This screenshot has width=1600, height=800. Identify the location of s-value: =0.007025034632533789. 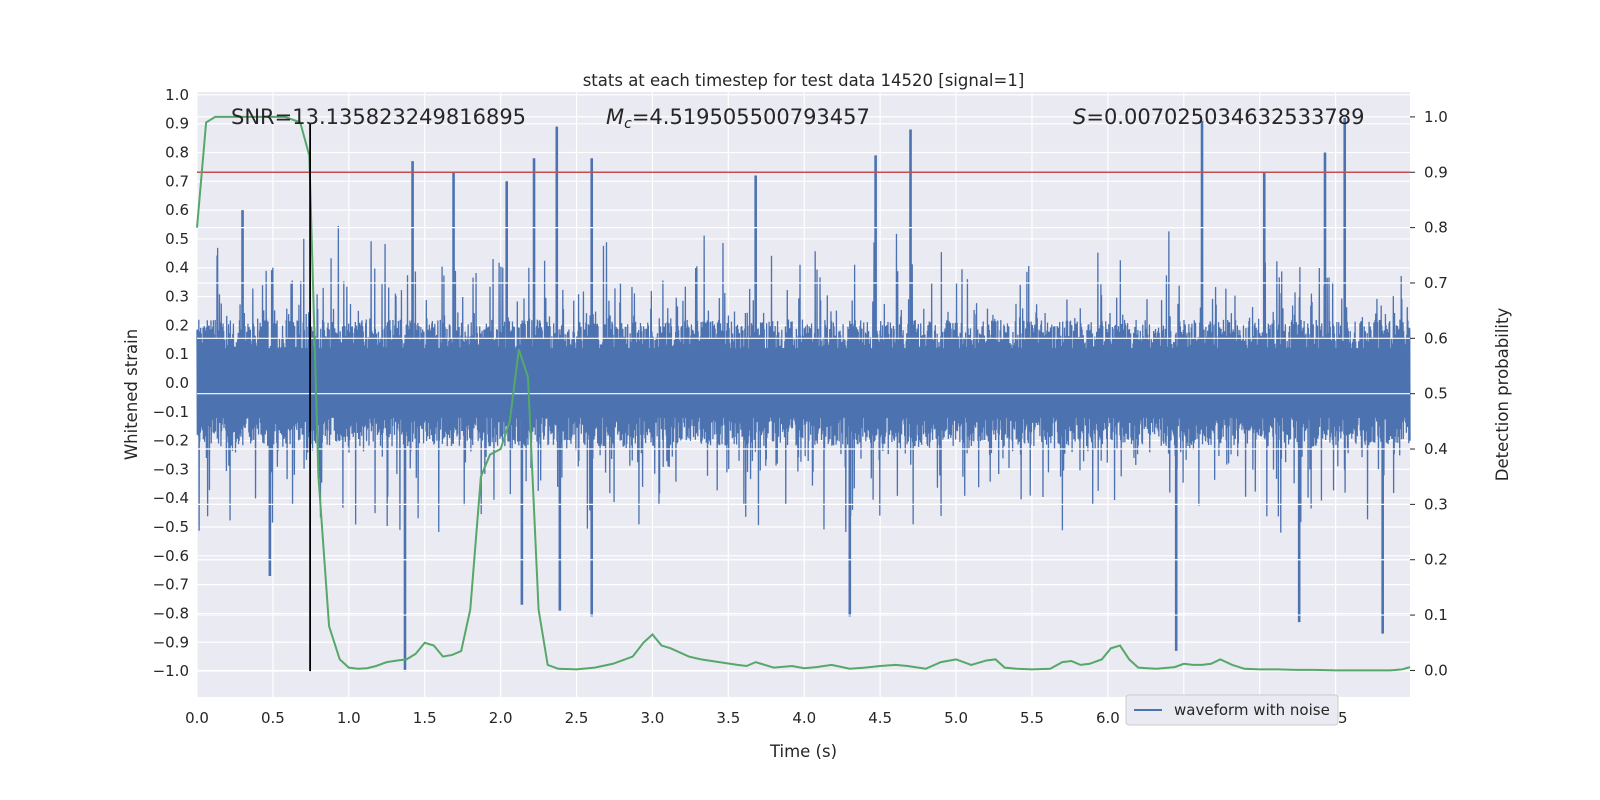
(1225, 117).